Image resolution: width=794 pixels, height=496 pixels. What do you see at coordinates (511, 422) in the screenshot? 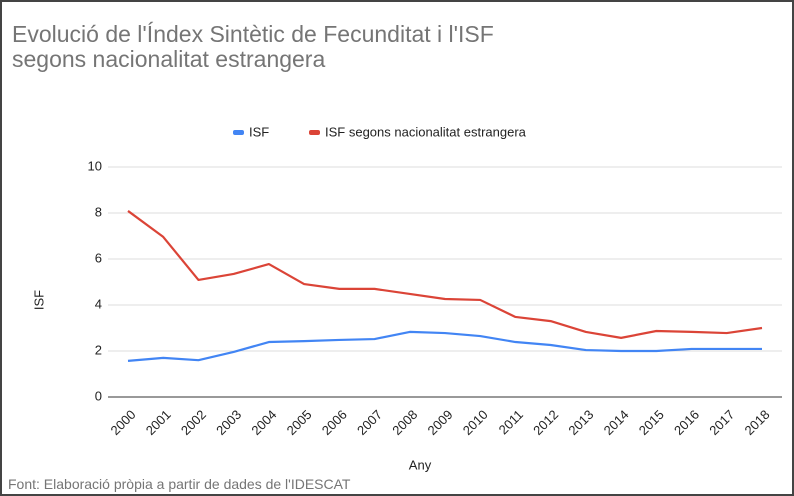
I see `x-tick-label: 2011` at bounding box center [511, 422].